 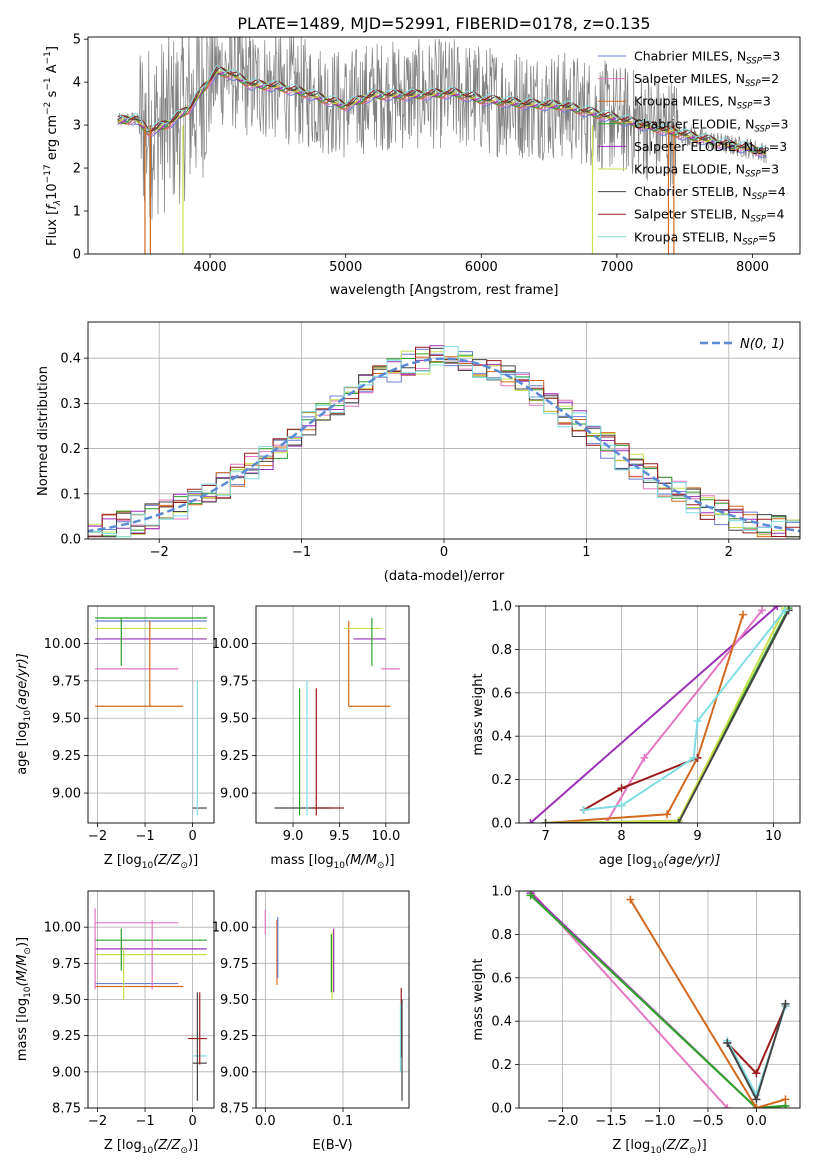 I want to click on y-tick-label: 8.75, so click(x=66, y=1109).